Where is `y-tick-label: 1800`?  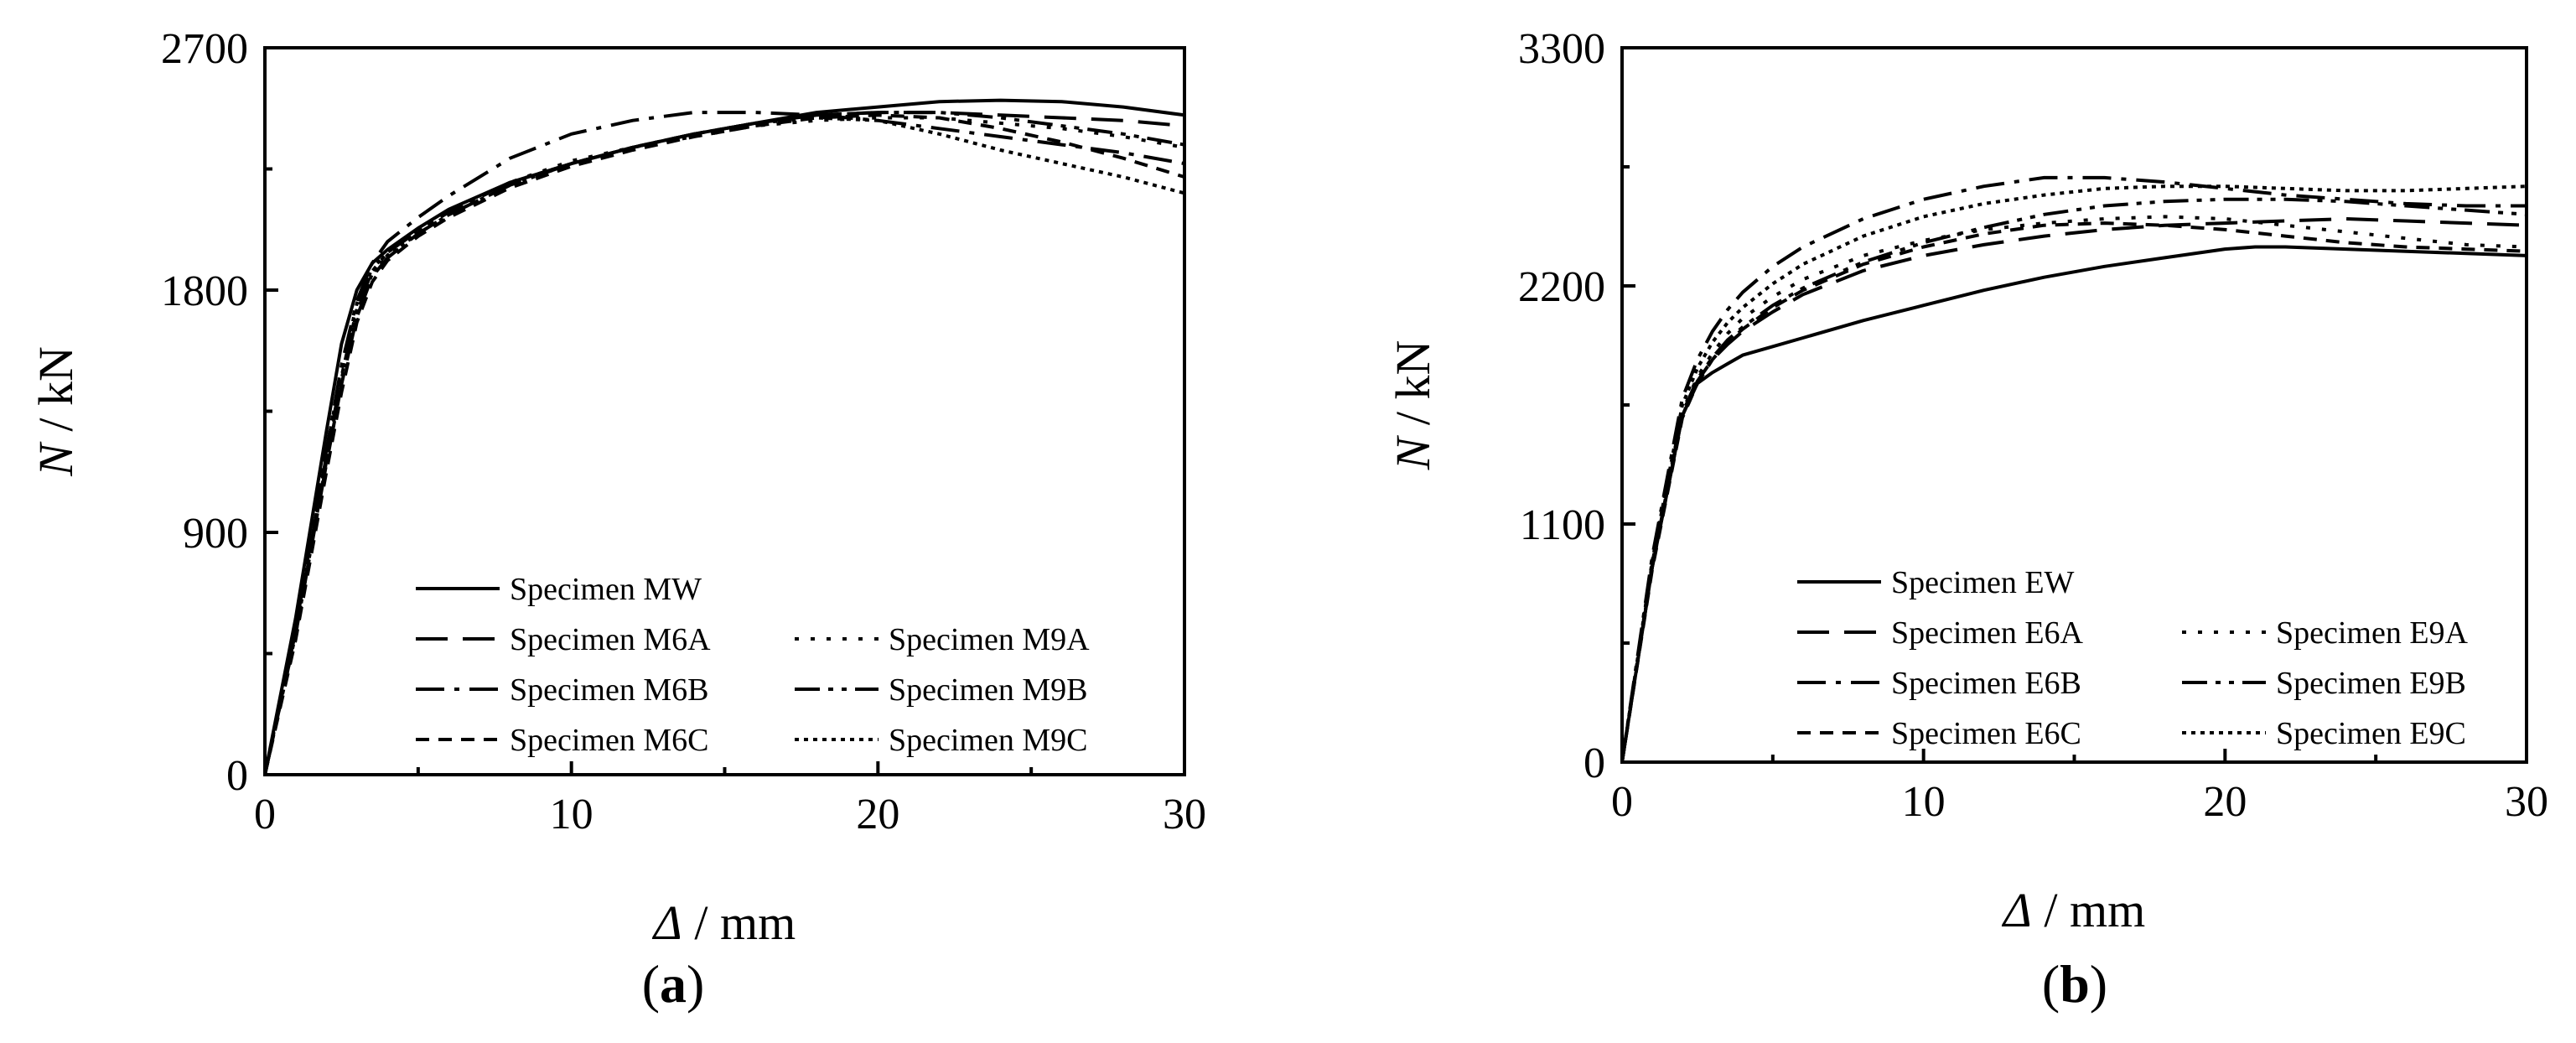 y-tick-label: 1800 is located at coordinates (204, 291).